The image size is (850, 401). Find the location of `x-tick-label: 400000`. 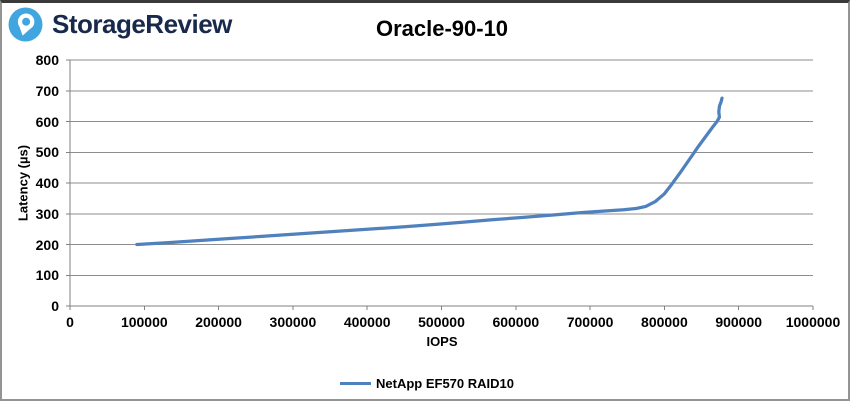

x-tick-label: 400000 is located at coordinates (367, 322).